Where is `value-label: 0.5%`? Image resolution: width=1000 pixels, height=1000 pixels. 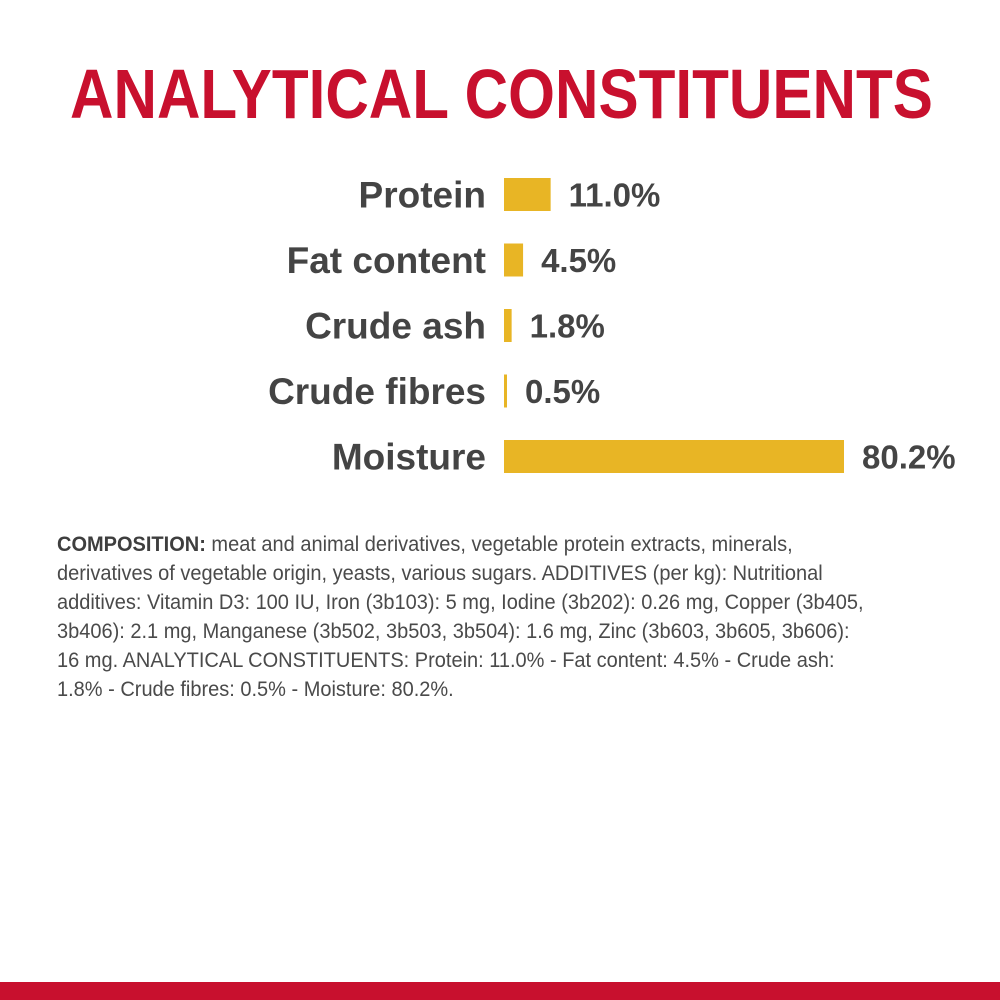 value-label: 0.5% is located at coordinates (562, 391).